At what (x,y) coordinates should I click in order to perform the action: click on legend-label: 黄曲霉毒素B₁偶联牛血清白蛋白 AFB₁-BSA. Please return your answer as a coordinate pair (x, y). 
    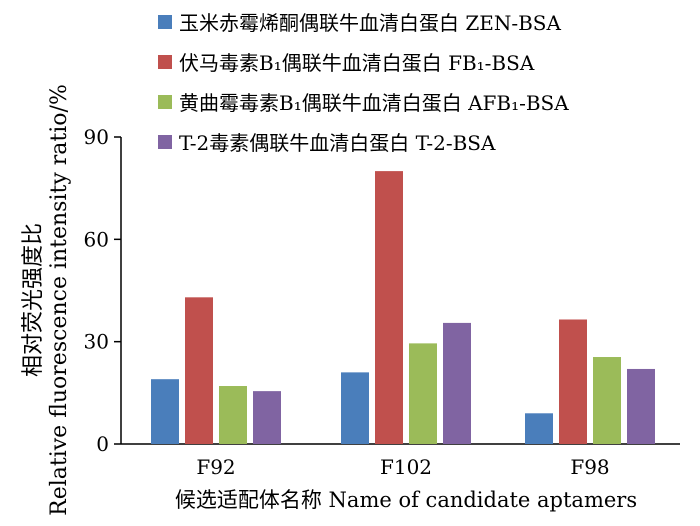
    Looking at the image, I should click on (374, 103).